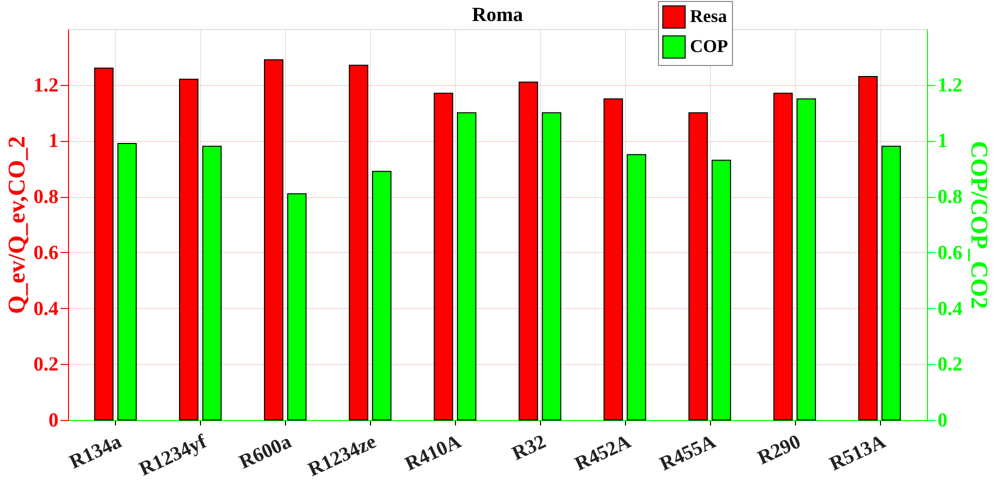  Describe the element at coordinates (53, 421) in the screenshot. I see `y-tick-label: 0` at that location.